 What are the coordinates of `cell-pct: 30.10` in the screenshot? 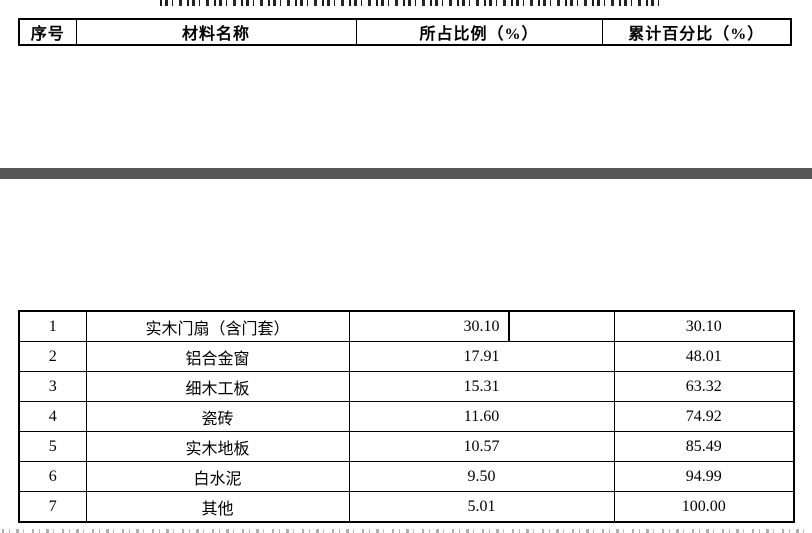 It's located at (481, 326).